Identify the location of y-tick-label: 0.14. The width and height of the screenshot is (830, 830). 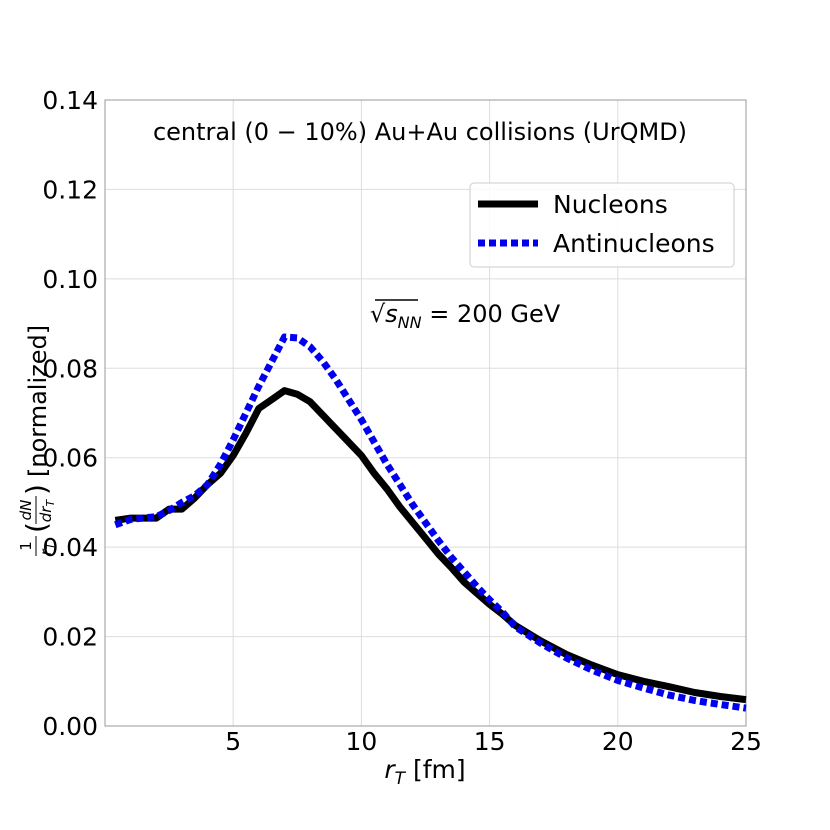
(70, 100).